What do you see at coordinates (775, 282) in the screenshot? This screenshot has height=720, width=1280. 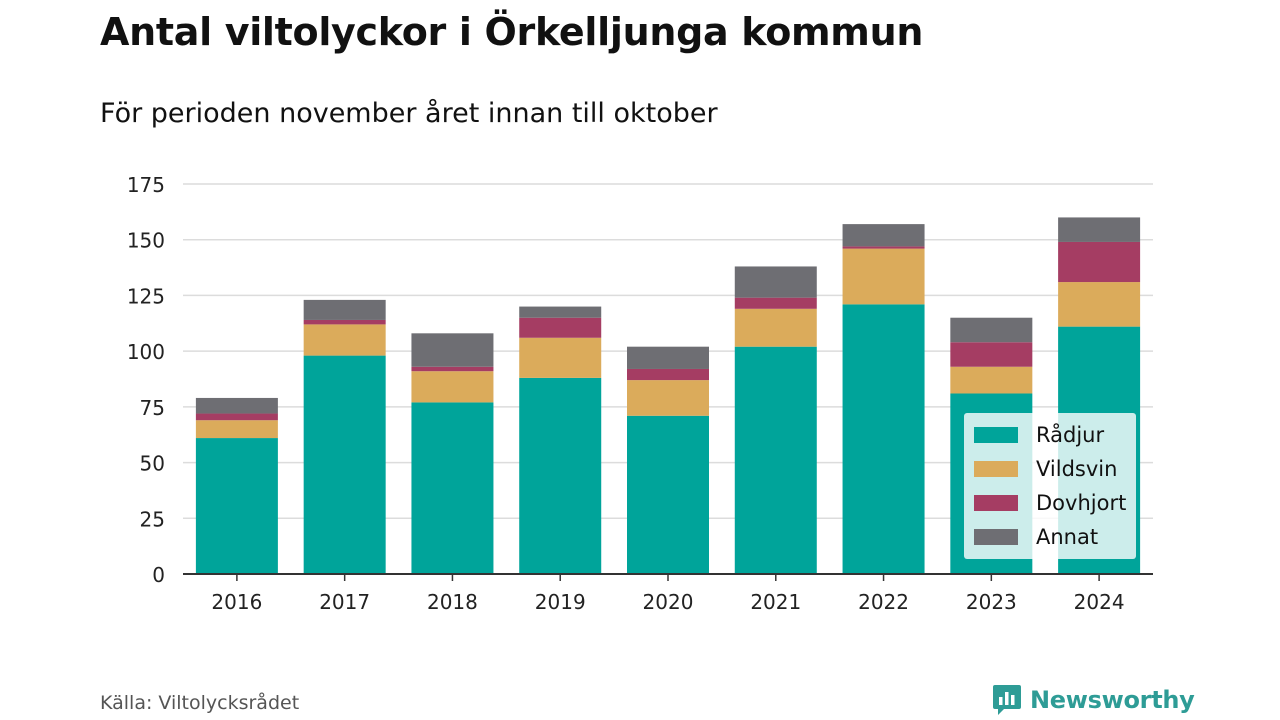 I see `bar-annat-2021` at bounding box center [775, 282].